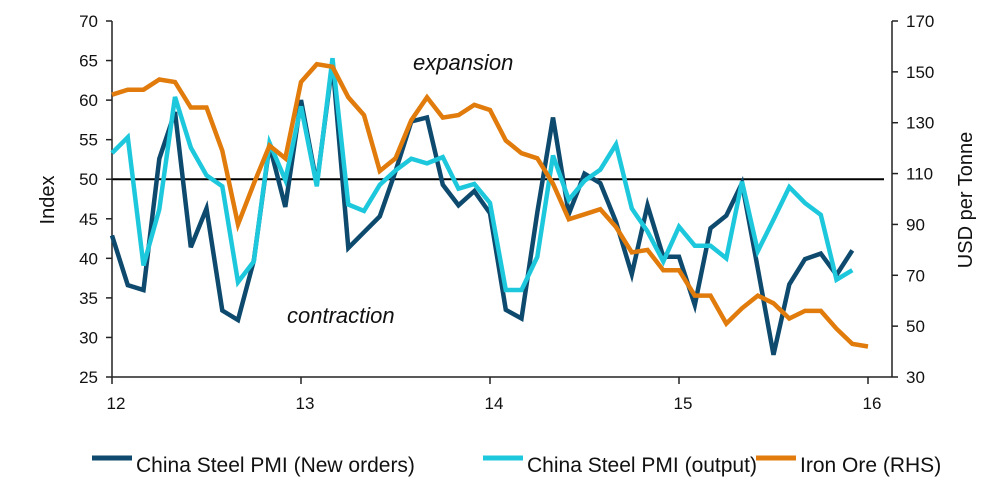 The width and height of the screenshot is (1005, 489). Describe the element at coordinates (88, 100) in the screenshot. I see `y-tick-label-left: 60` at that location.